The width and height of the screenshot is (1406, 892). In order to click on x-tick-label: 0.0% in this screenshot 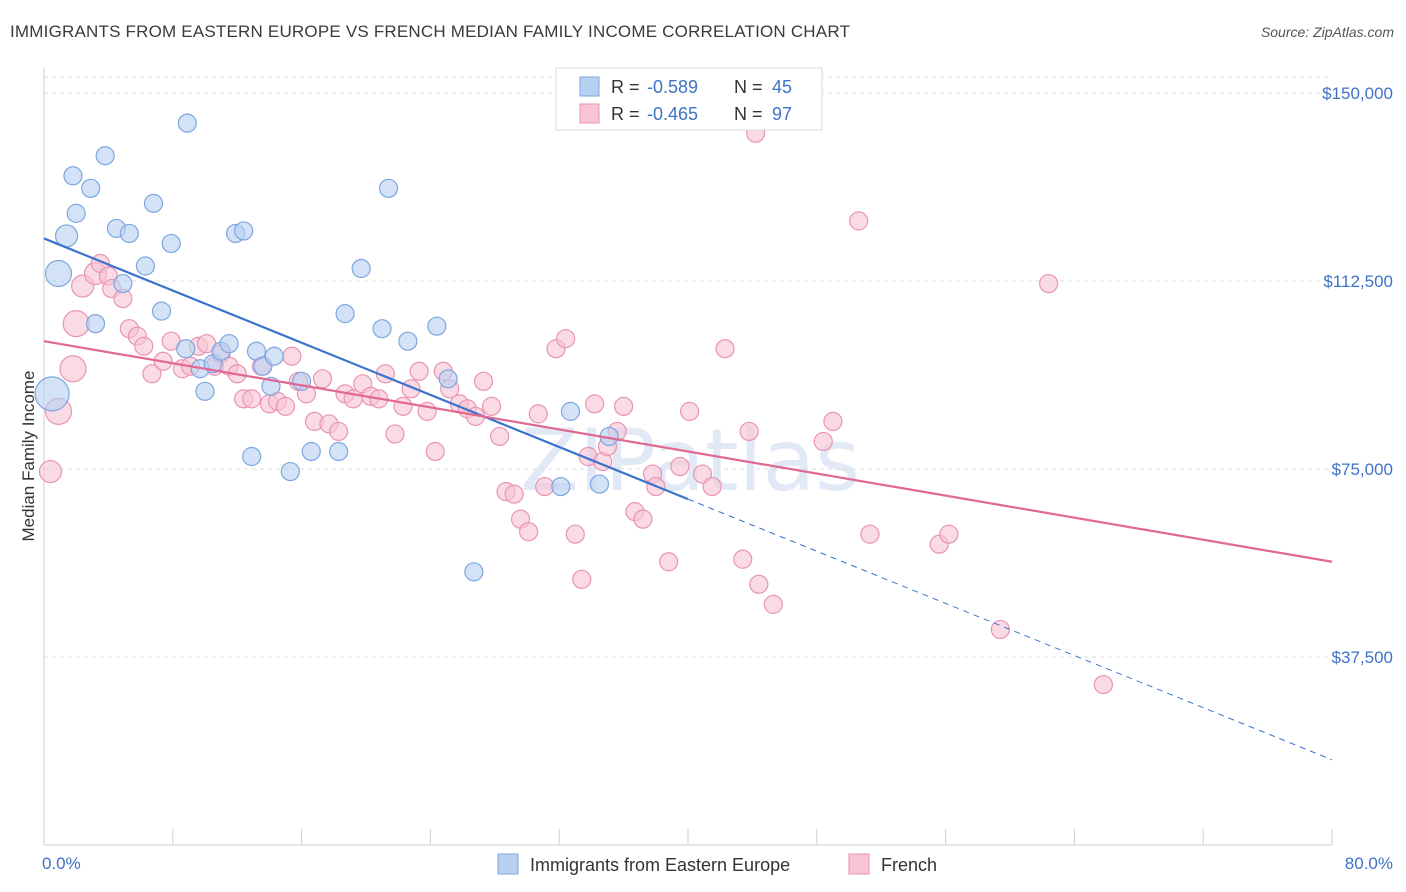, I will do `click(61, 863)`.